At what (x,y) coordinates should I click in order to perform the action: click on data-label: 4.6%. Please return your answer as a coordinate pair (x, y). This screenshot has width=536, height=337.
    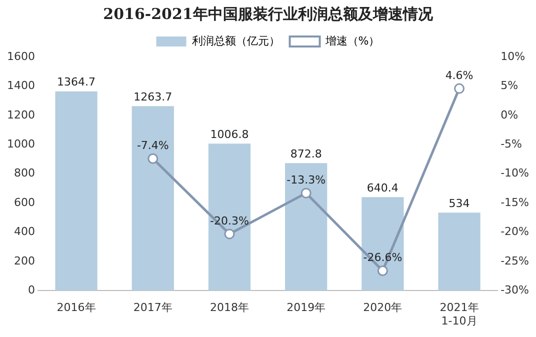
    Looking at the image, I should click on (459, 75).